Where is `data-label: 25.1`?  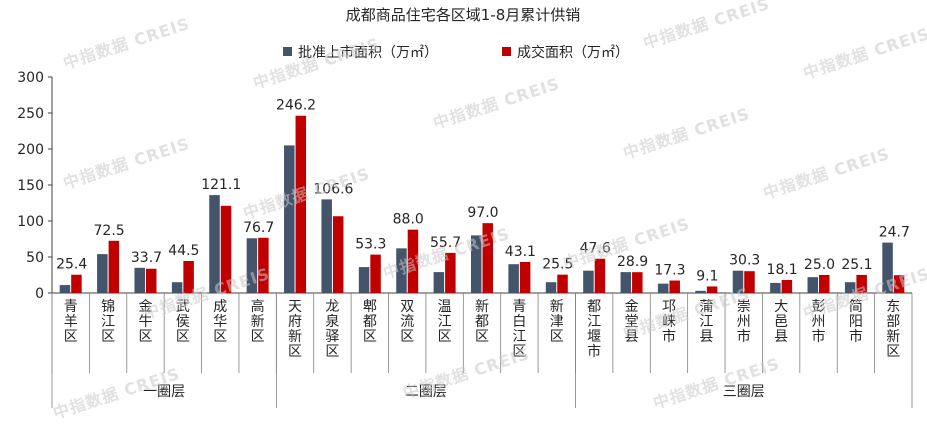
data-label: 25.1 is located at coordinates (856, 265).